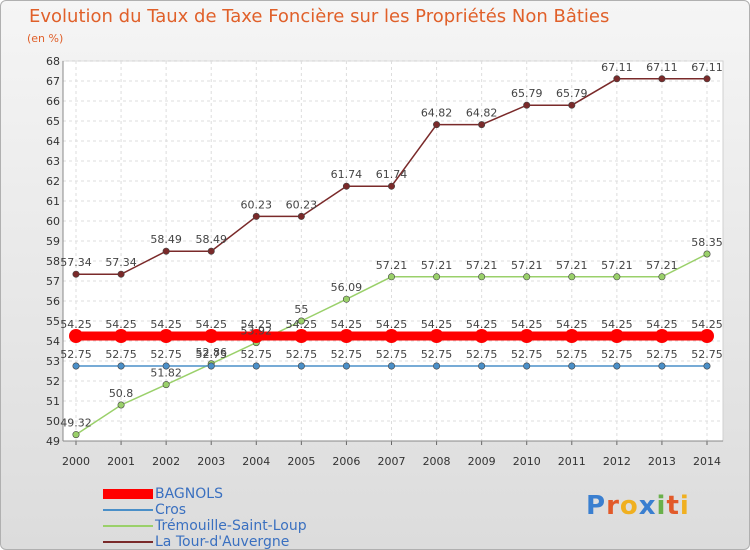  What do you see at coordinates (166, 373) in the screenshot?
I see `data-label: 51.82` at bounding box center [166, 373].